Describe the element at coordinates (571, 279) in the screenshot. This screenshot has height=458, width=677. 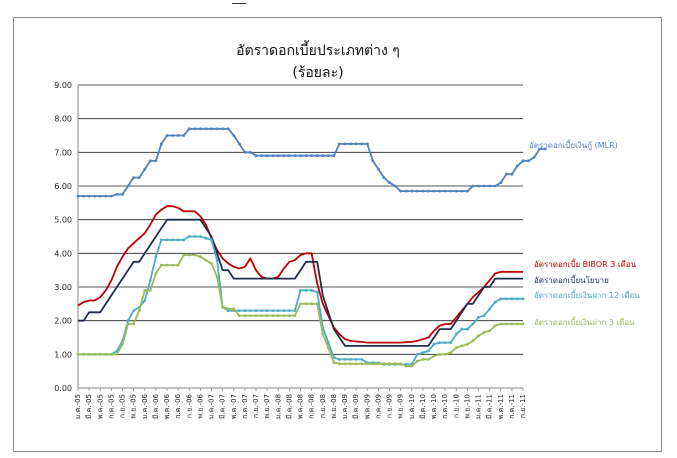
I see `label-policy: อัตราดอกเบี้ยนโยบาย` at that location.